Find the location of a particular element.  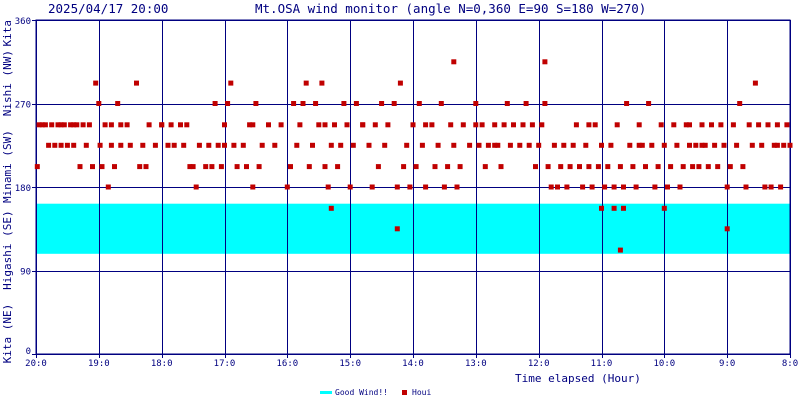

x-tick-label: 14:0 is located at coordinates (413, 364).